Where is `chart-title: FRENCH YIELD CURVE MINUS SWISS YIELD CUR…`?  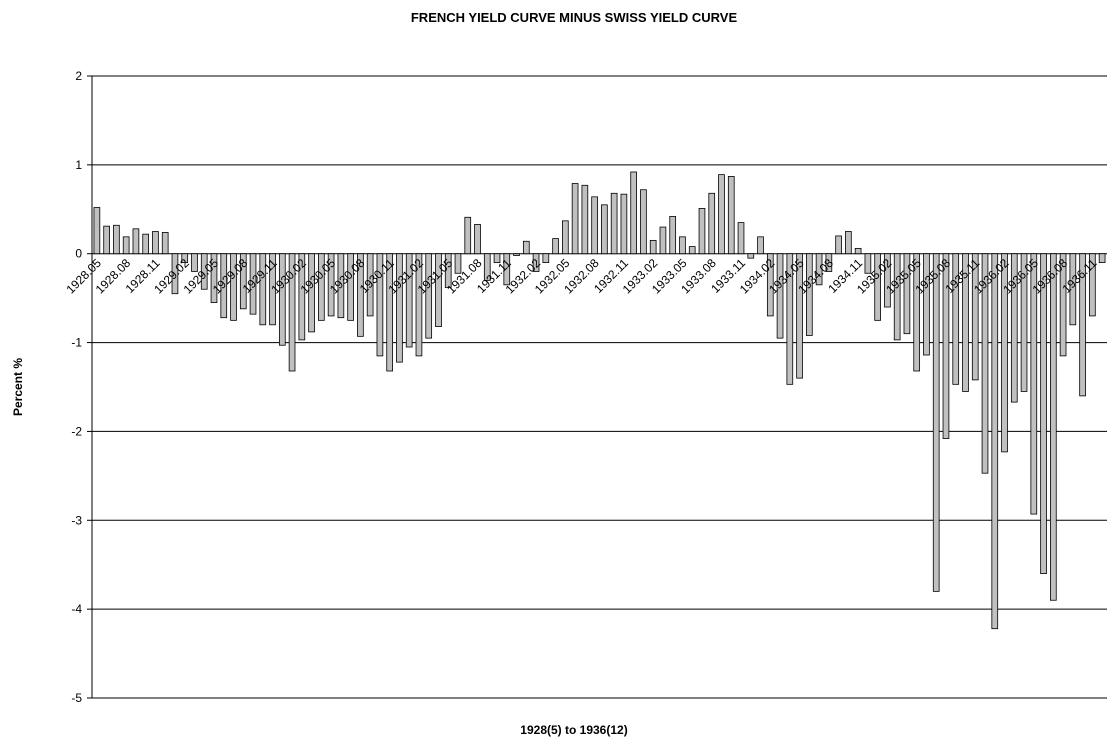 chart-title: FRENCH YIELD CURVE MINUS SWISS YIELD CUR… is located at coordinates (574, 17).